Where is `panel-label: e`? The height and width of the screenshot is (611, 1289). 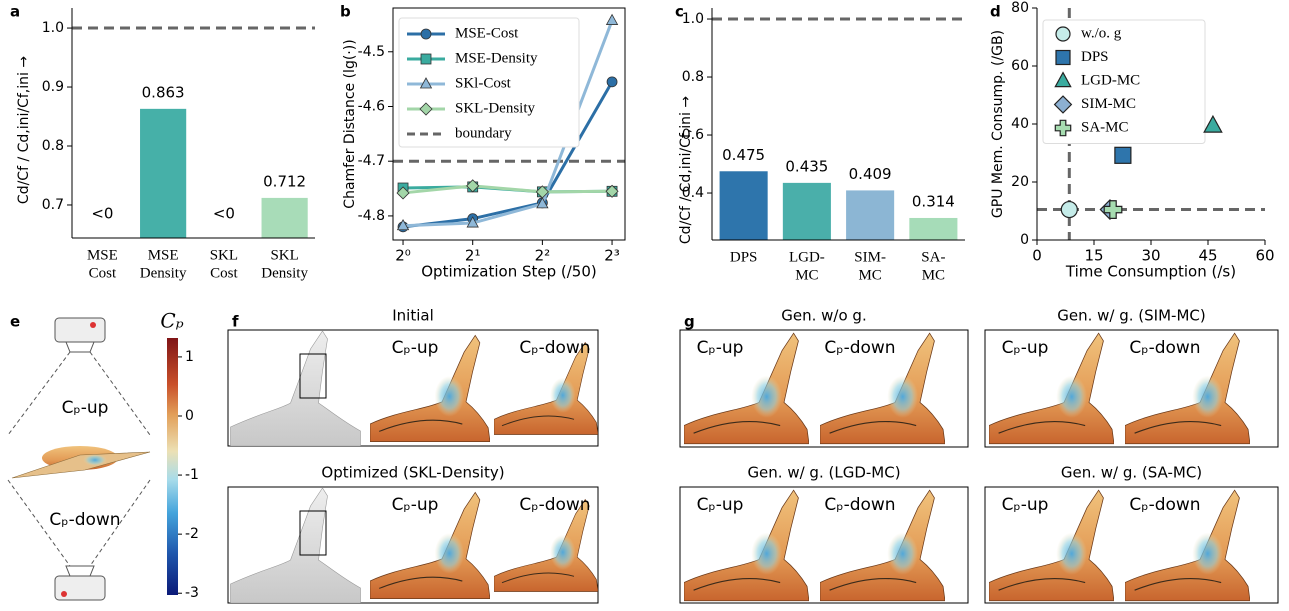
panel-label: e is located at coordinates (15, 322).